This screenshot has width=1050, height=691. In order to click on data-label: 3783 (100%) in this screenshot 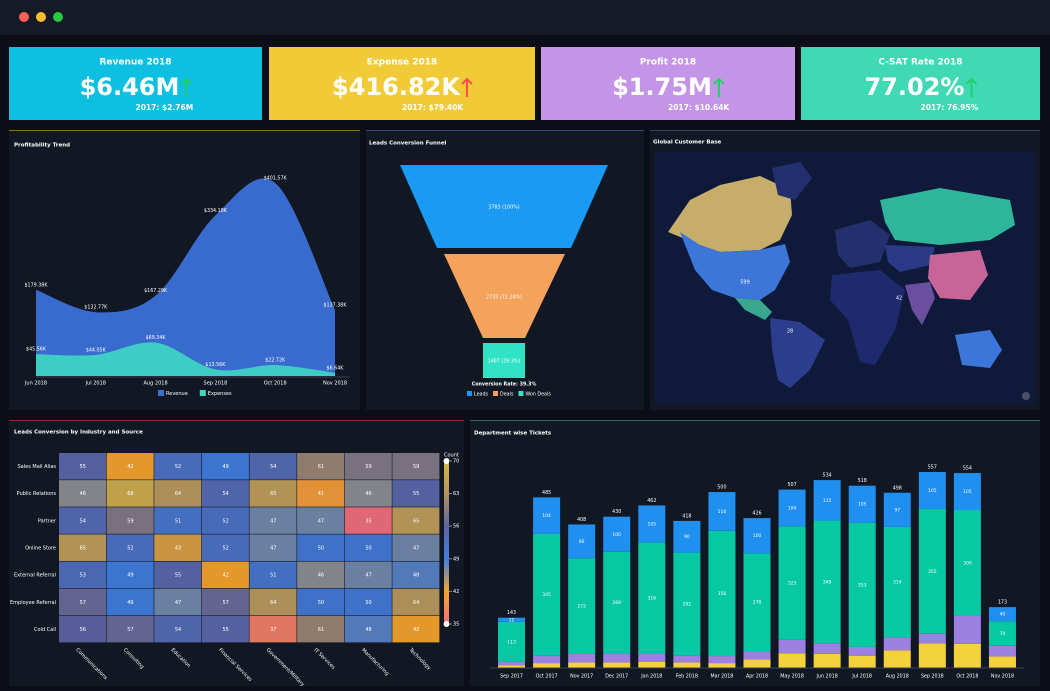, I will do `click(503, 208)`.